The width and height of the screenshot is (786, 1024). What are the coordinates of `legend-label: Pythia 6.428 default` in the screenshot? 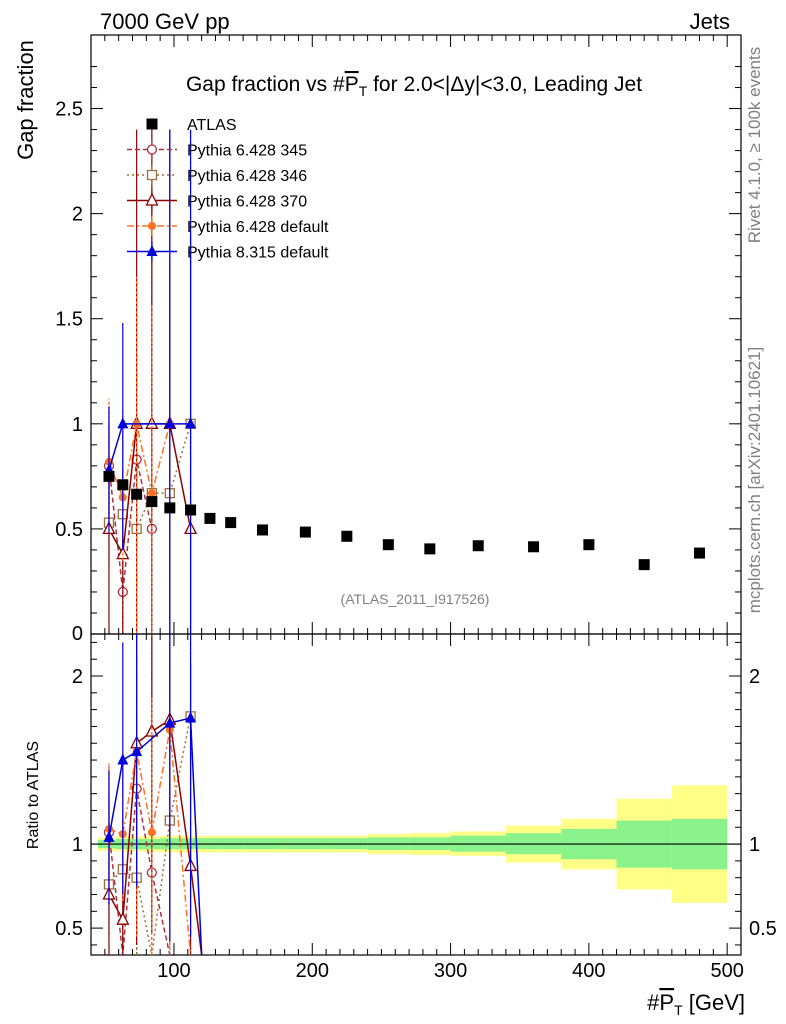 It's located at (258, 227).